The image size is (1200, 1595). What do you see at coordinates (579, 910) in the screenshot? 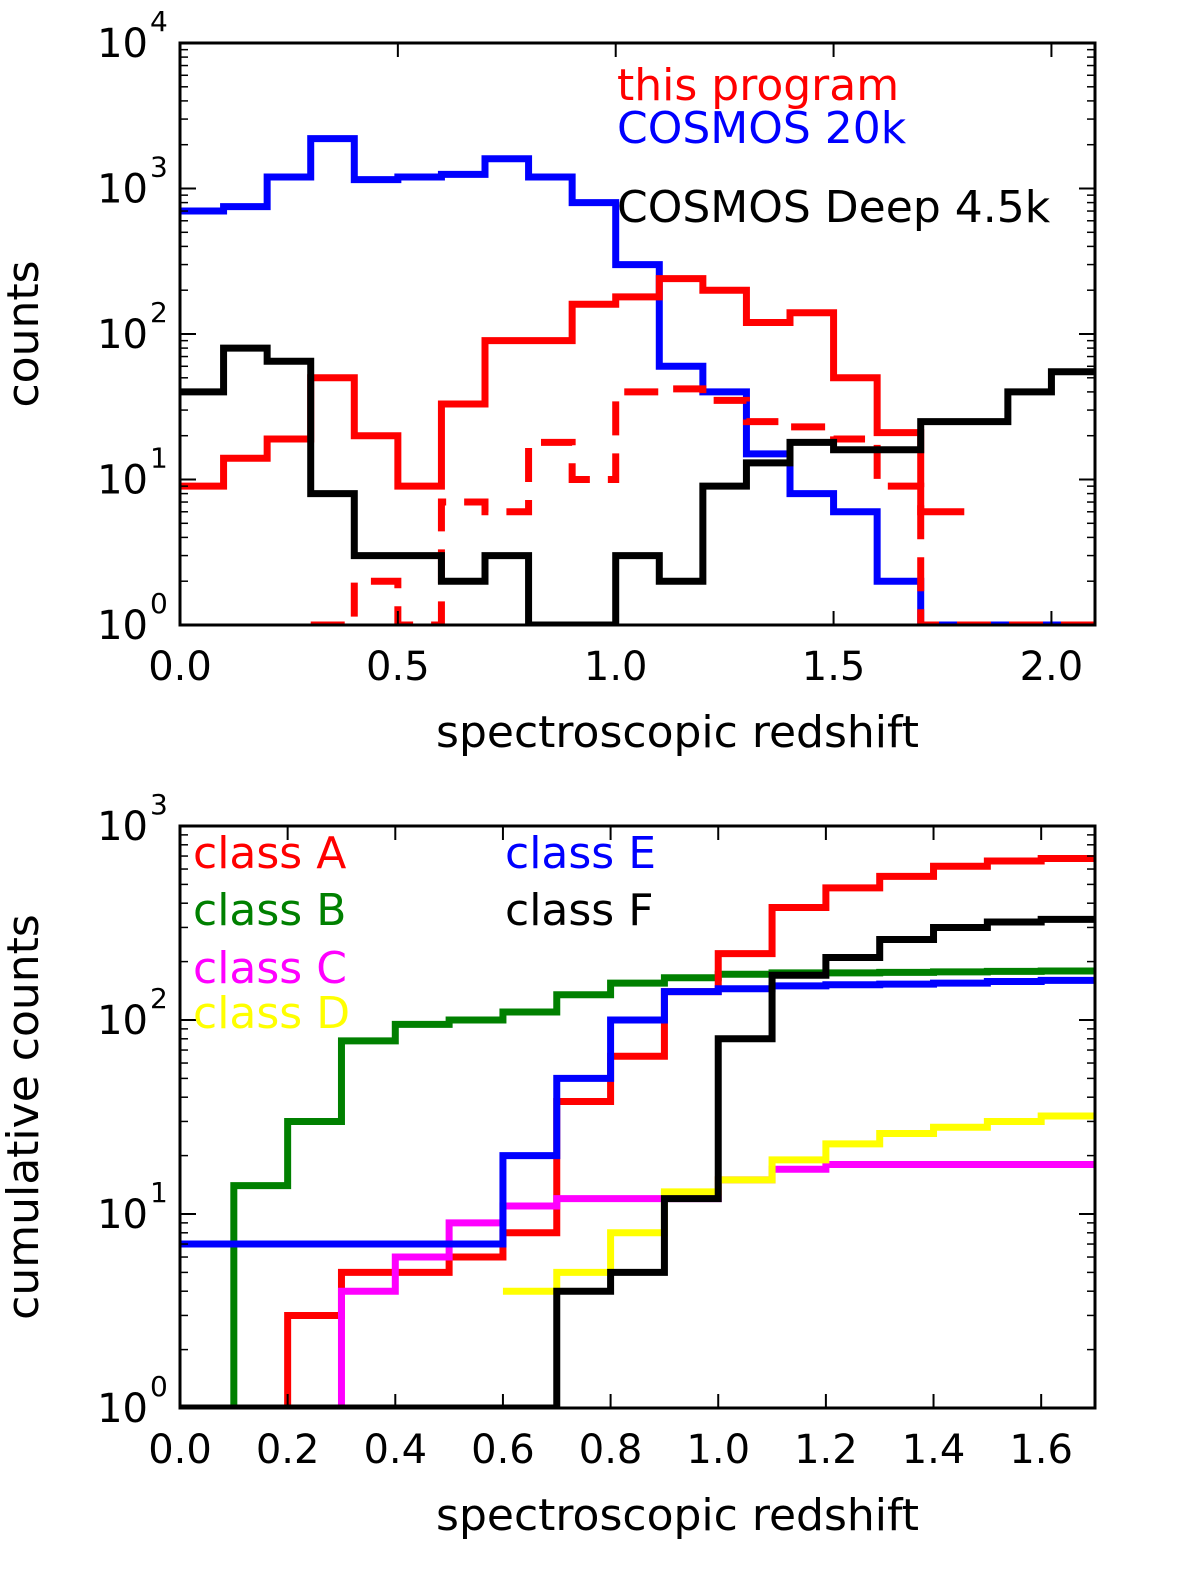
I see `legend-entry: class F` at bounding box center [579, 910].